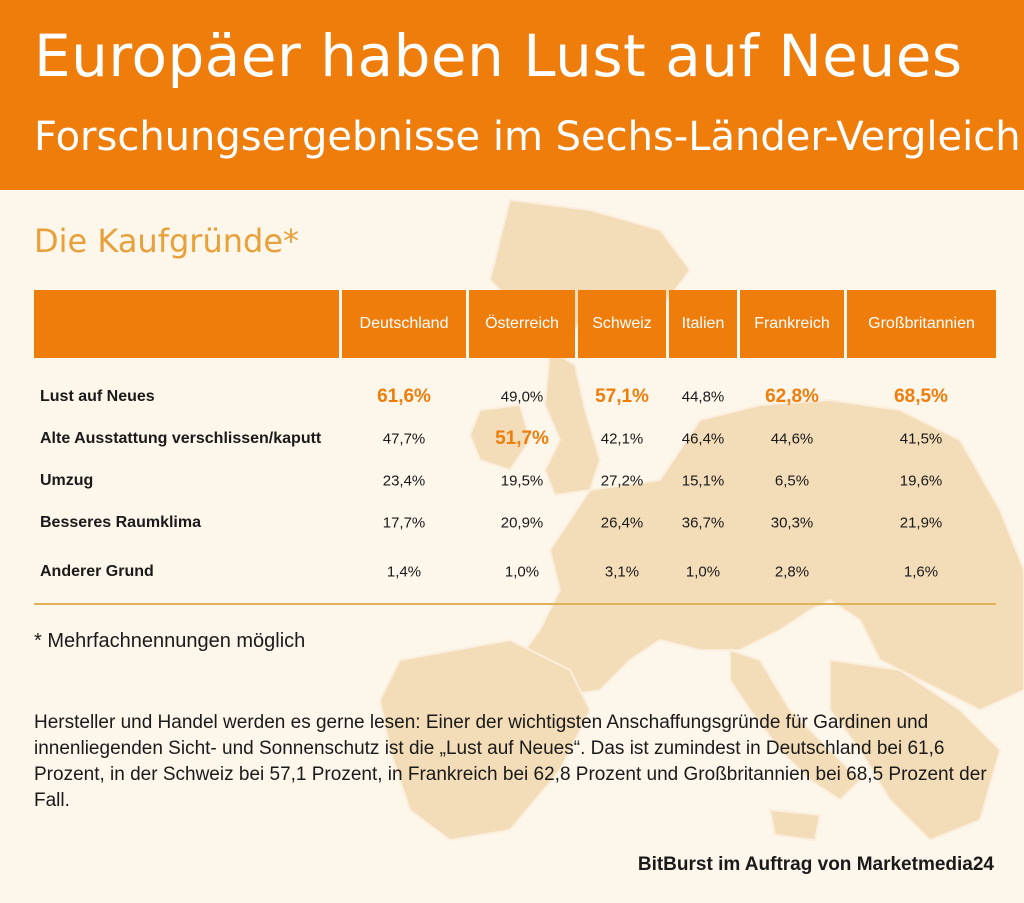 The height and width of the screenshot is (903, 1024). What do you see at coordinates (67, 480) in the screenshot?
I see `row-label: Umzug` at bounding box center [67, 480].